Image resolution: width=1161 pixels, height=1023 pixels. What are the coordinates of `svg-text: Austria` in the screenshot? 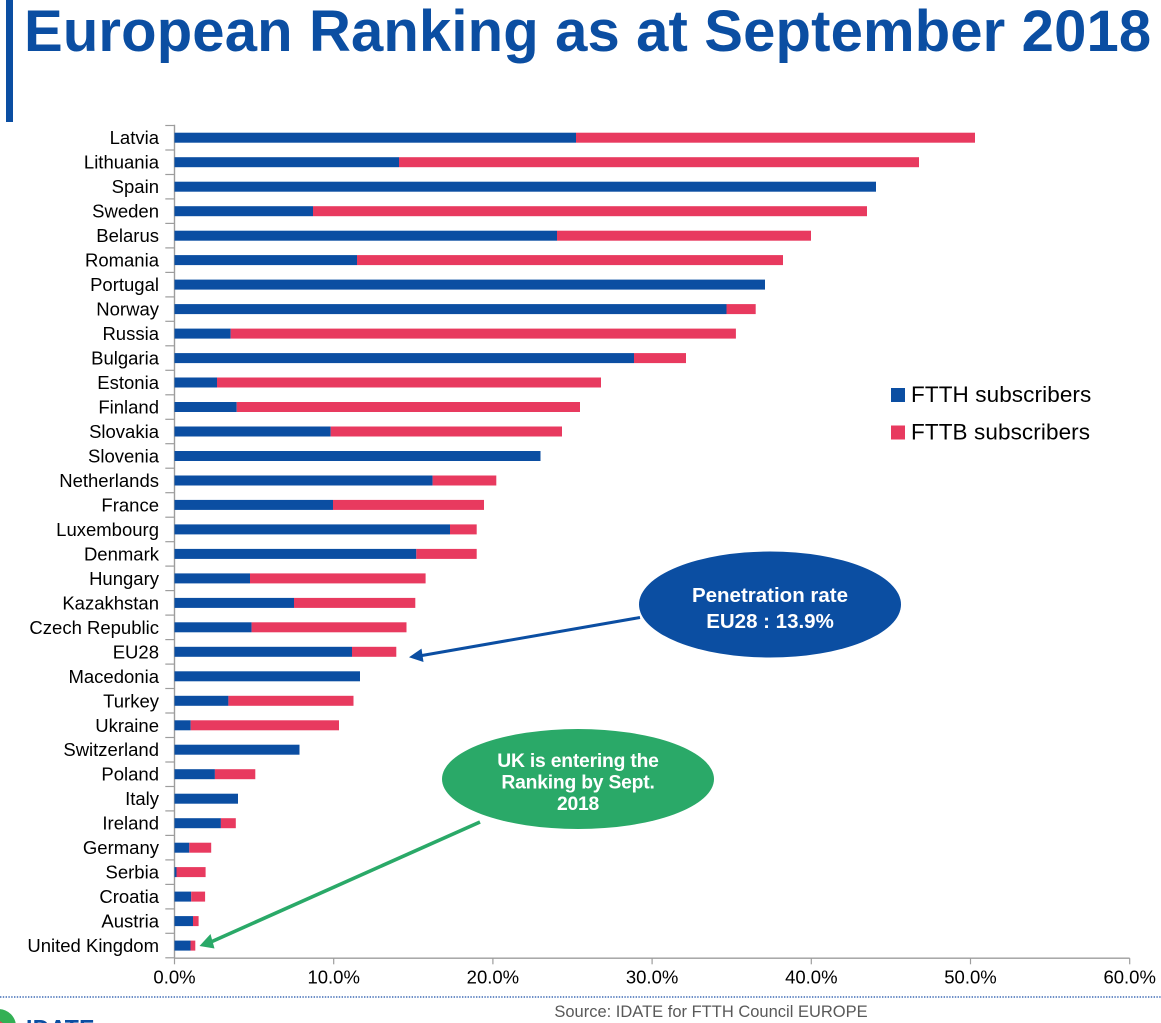 It's located at (130, 921).